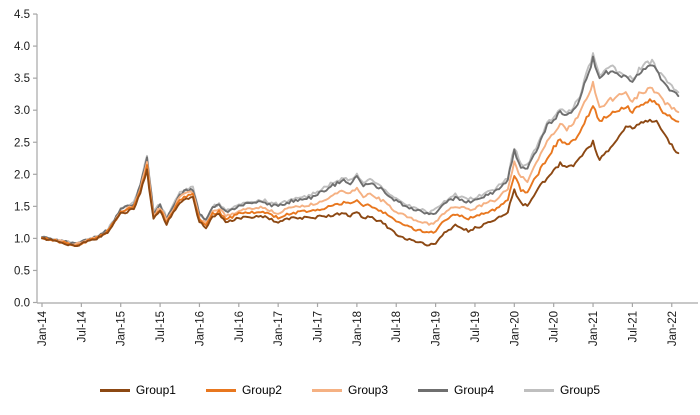 Image resolution: width=700 pixels, height=415 pixels. Describe the element at coordinates (22, 304) in the screenshot. I see `y-tick-label: 0.0` at that location.